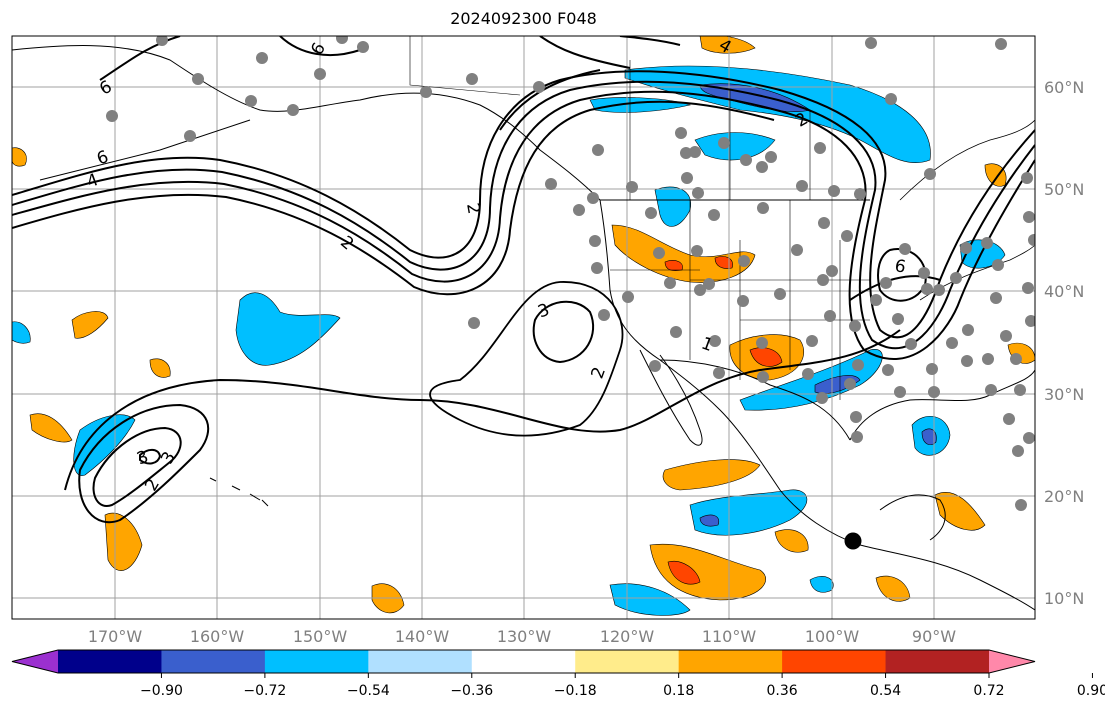 This screenshot has width=1105, height=712. Describe the element at coordinates (1064, 291) in the screenshot. I see `lat-tick-label: 40°N` at that location.